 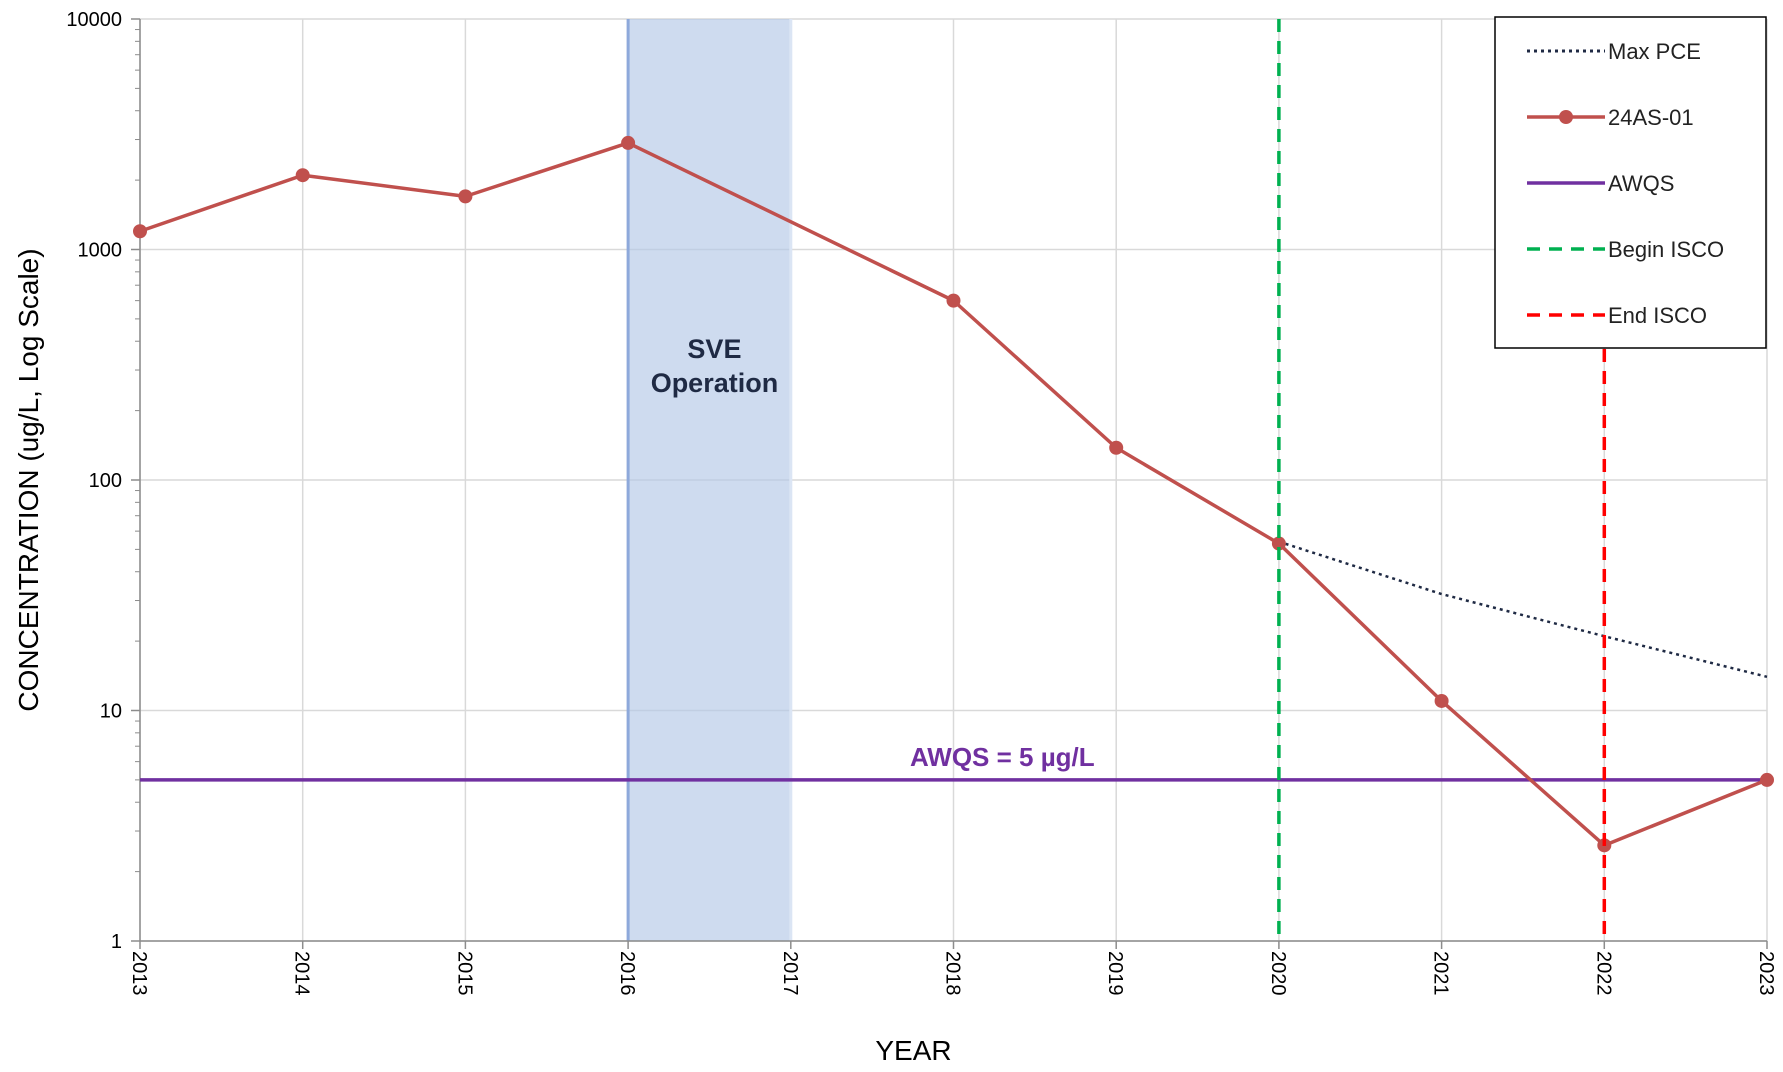 What do you see at coordinates (1115, 973) in the screenshot?
I see `x-tick-label: 2019` at bounding box center [1115, 973].